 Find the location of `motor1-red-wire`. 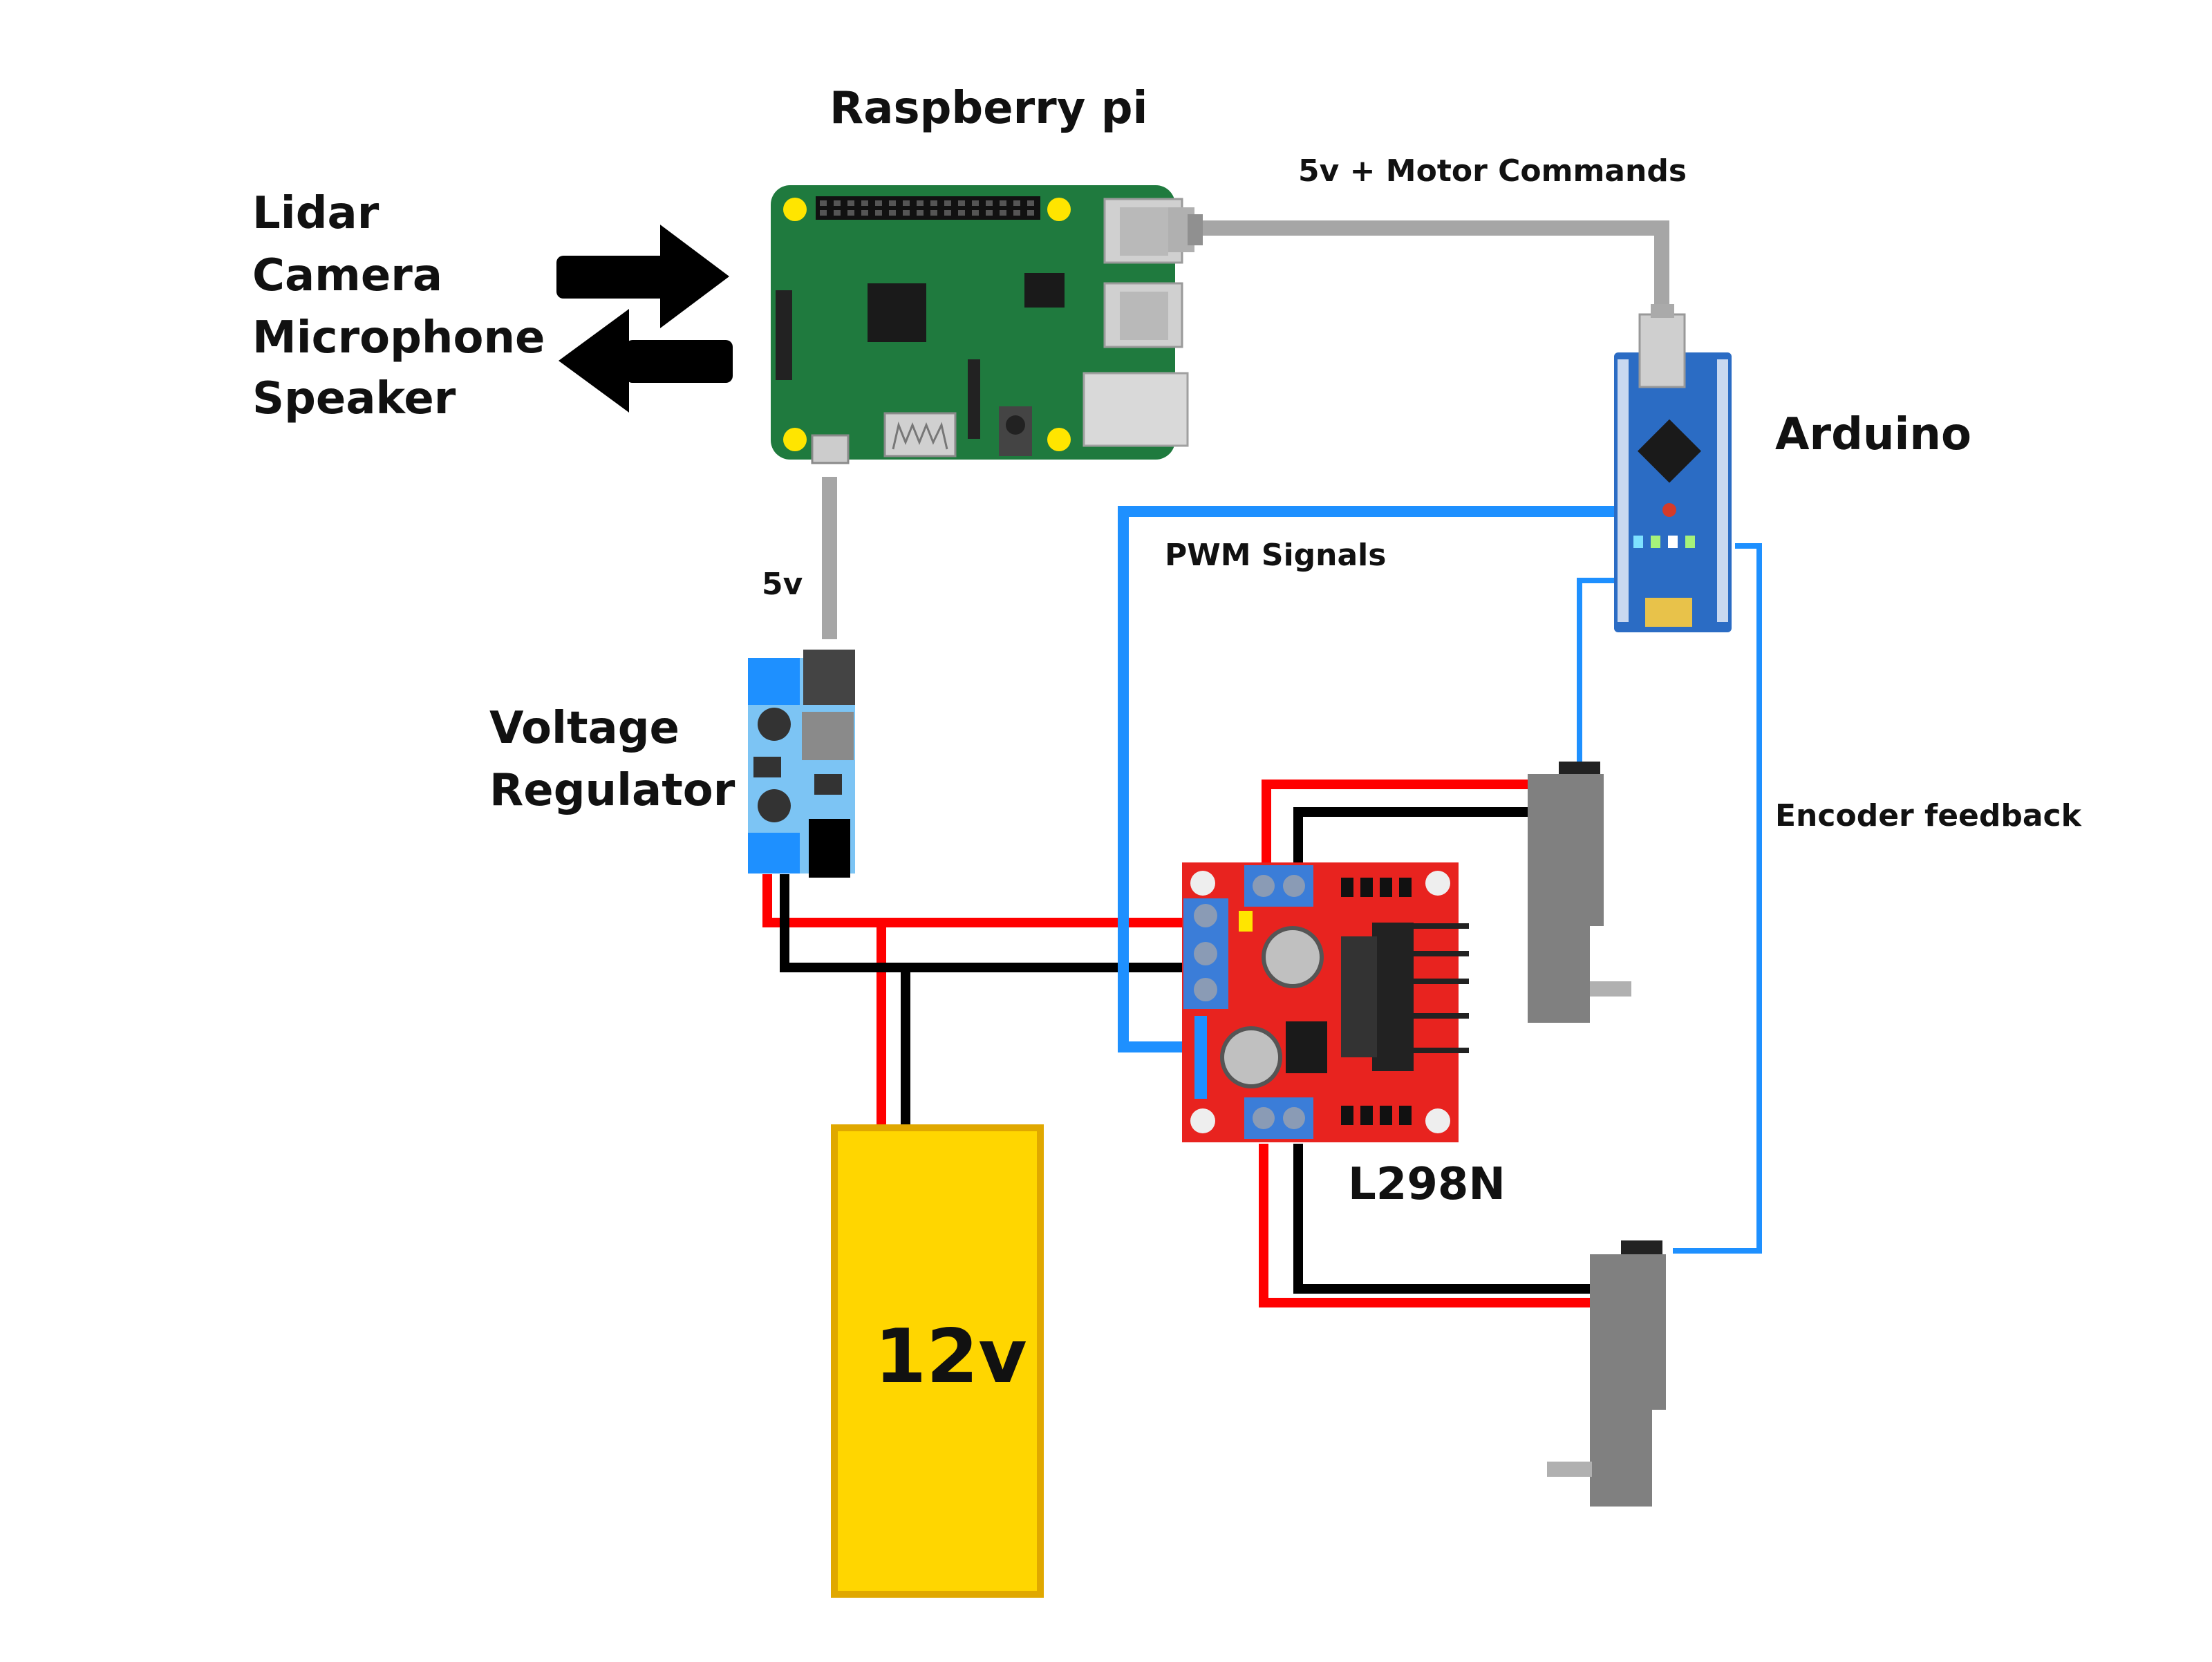

motor1-red-wire is located at coordinates (1415, 823).